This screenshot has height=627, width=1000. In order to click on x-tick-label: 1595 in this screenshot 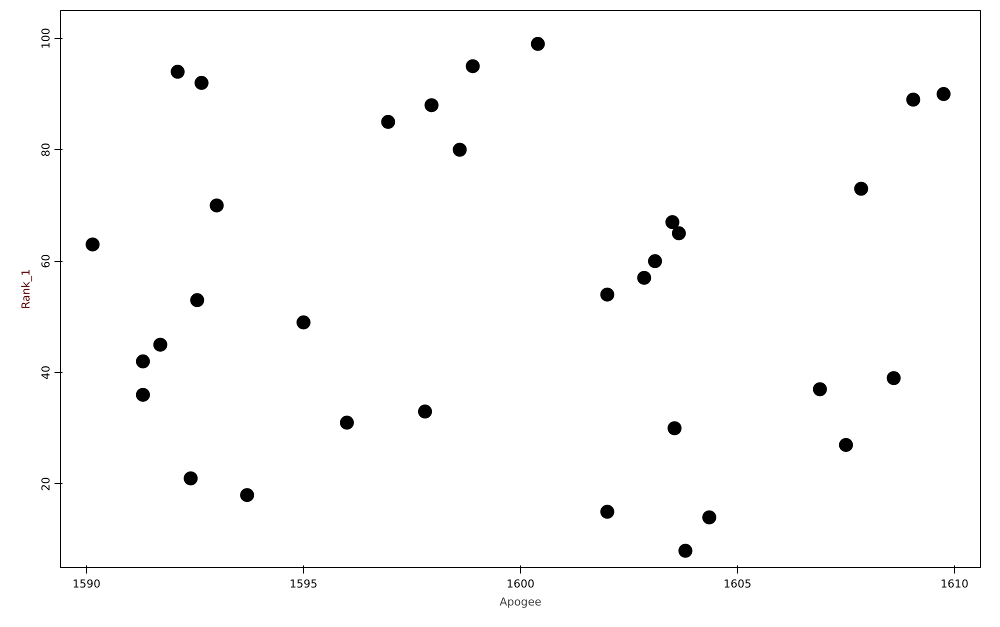, I will do `click(304, 584)`.